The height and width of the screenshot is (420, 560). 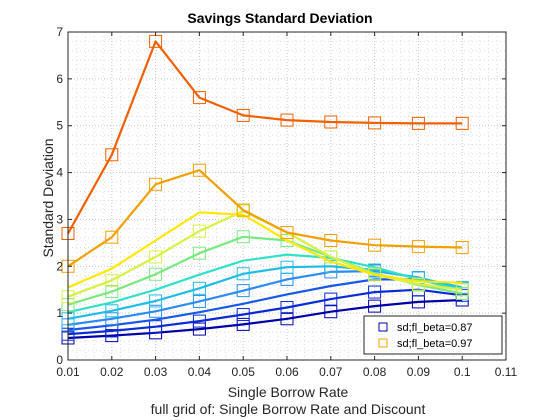 I want to click on legend-label: sd;fl_beta=0.87, so click(x=435, y=328).